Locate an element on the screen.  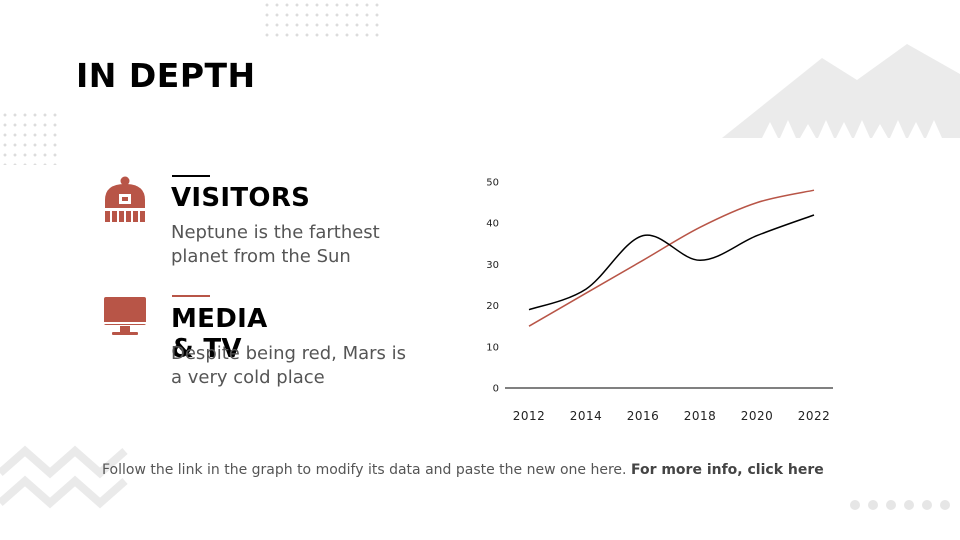
y-tick-label: 40 is located at coordinates (492, 224).